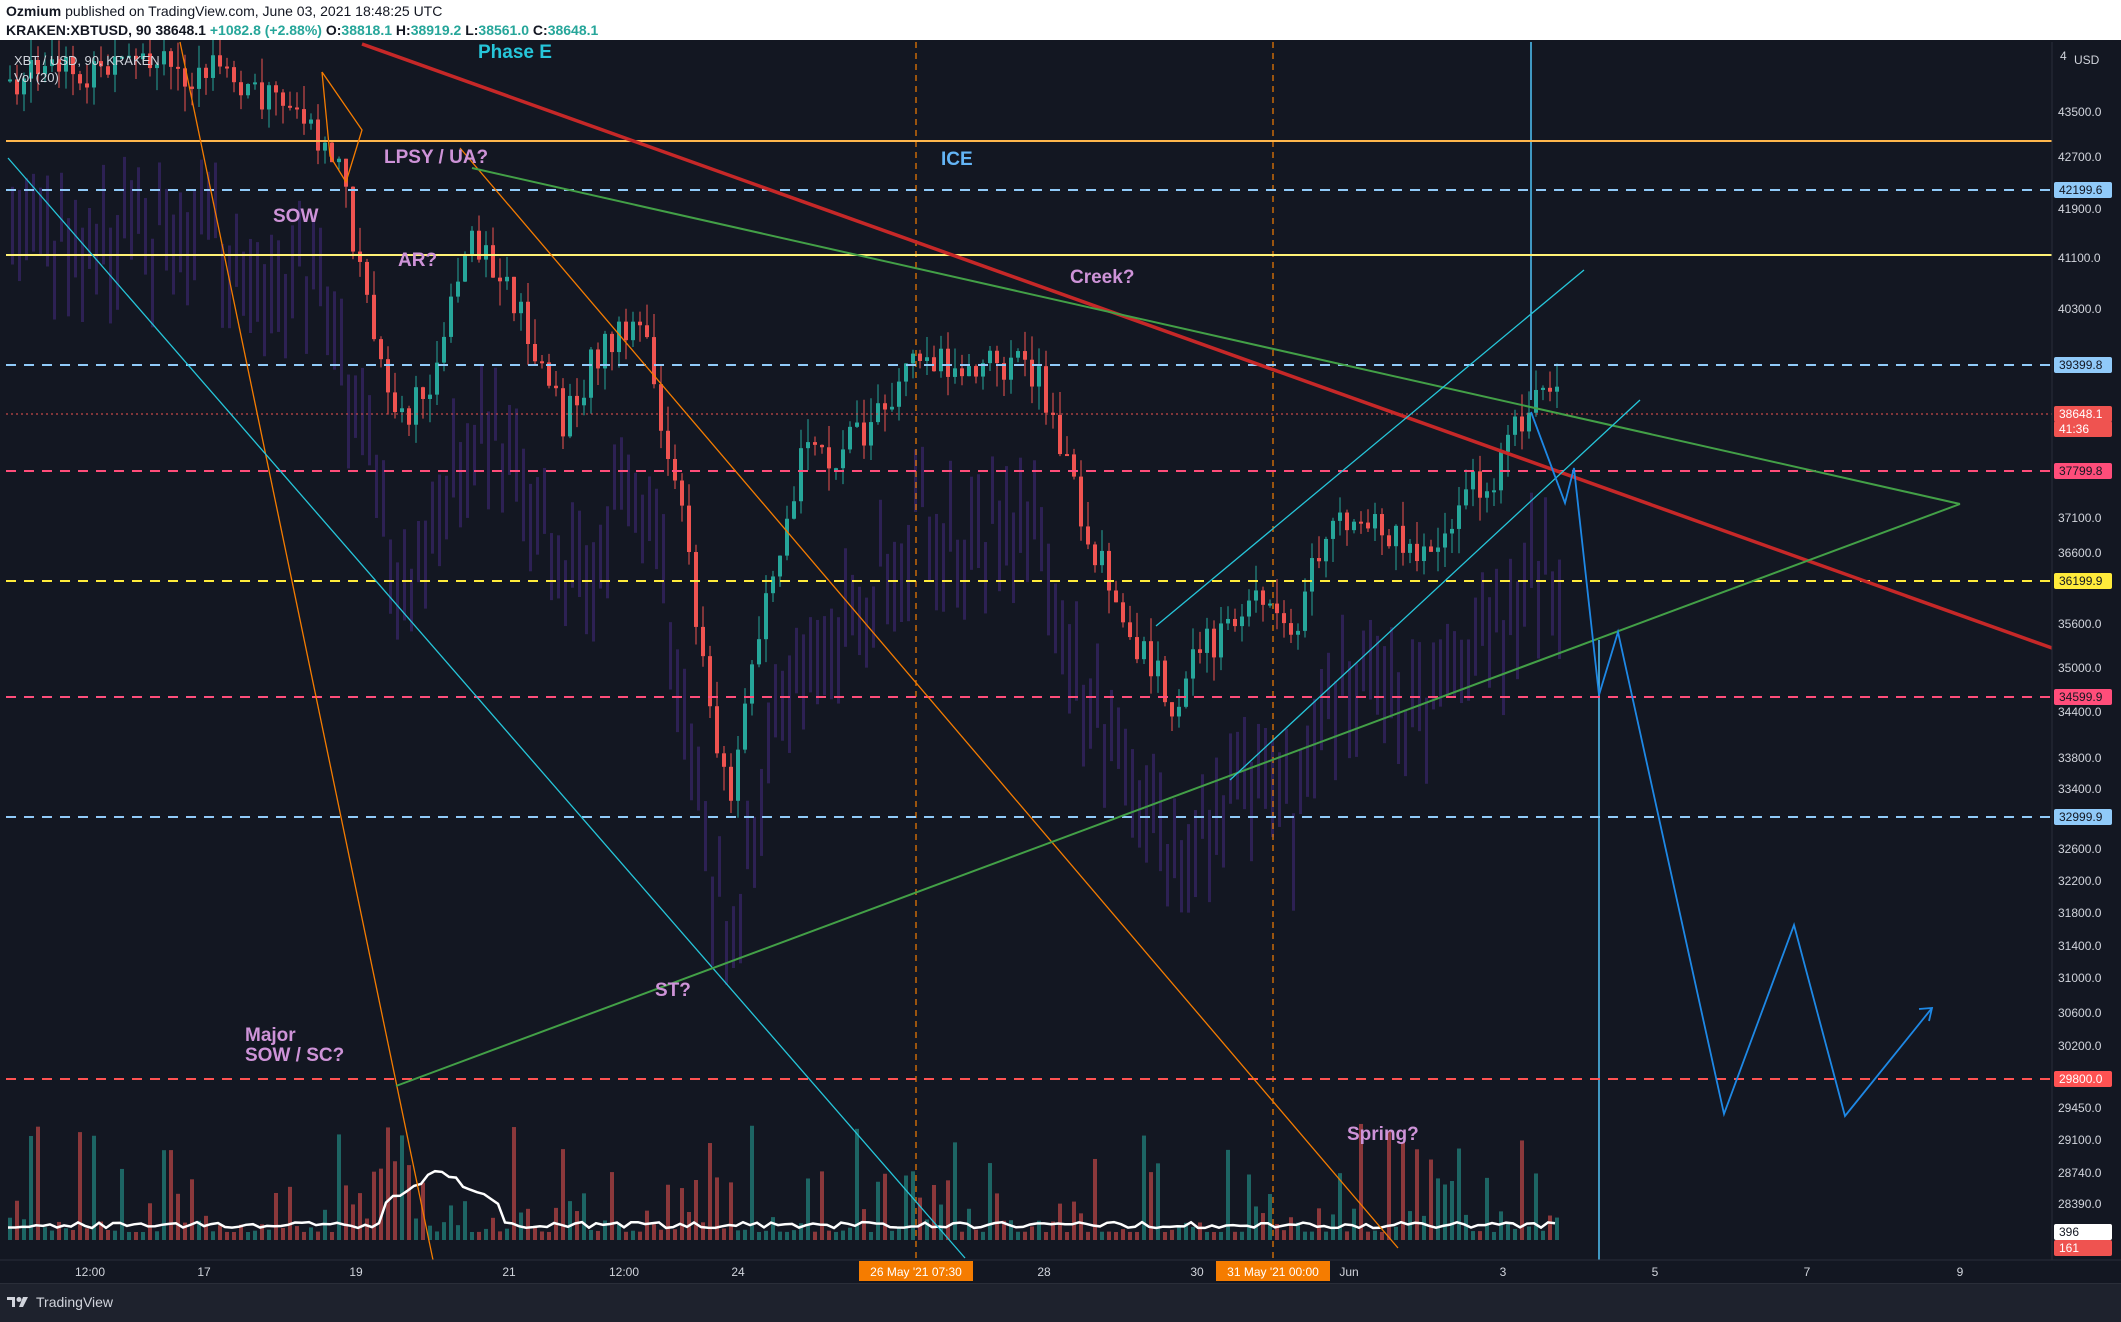 This screenshot has height=1322, width=2121. I want to click on time-highlight-text: 26 May '21 07:30, so click(916, 1272).